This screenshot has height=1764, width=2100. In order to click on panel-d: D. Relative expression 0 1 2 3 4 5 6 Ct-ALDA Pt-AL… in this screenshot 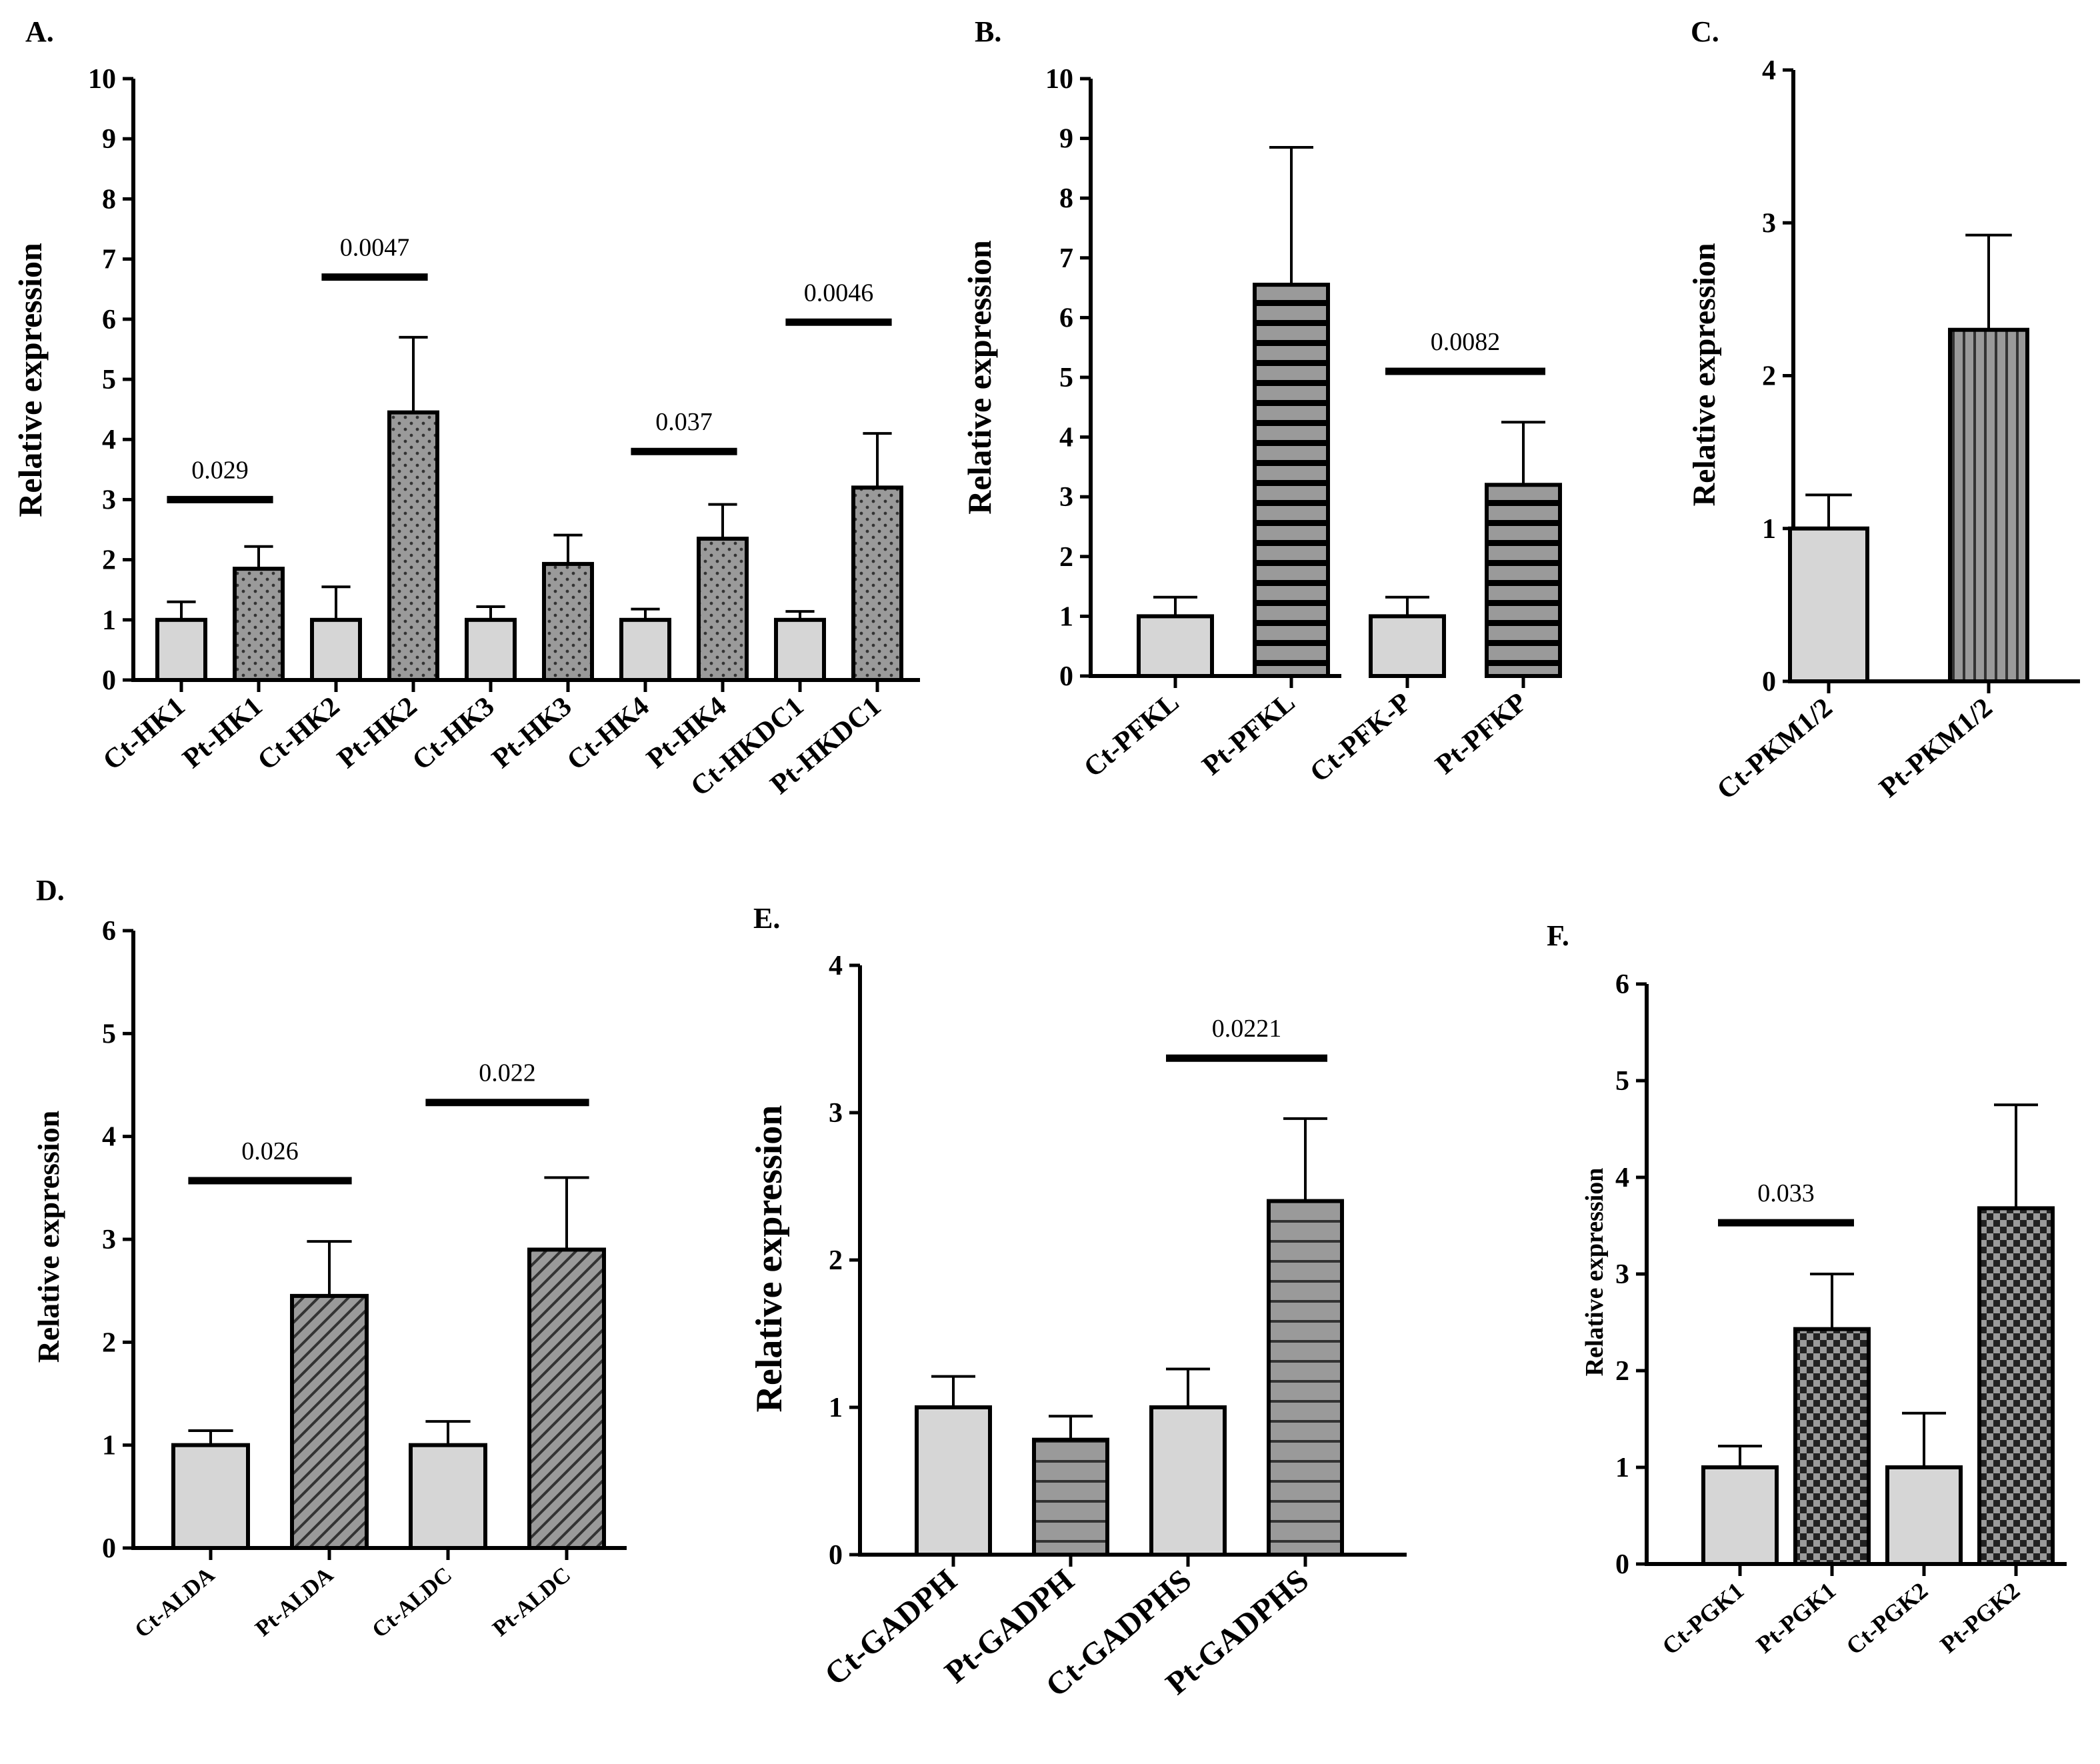, I will do `click(329, 1258)`.